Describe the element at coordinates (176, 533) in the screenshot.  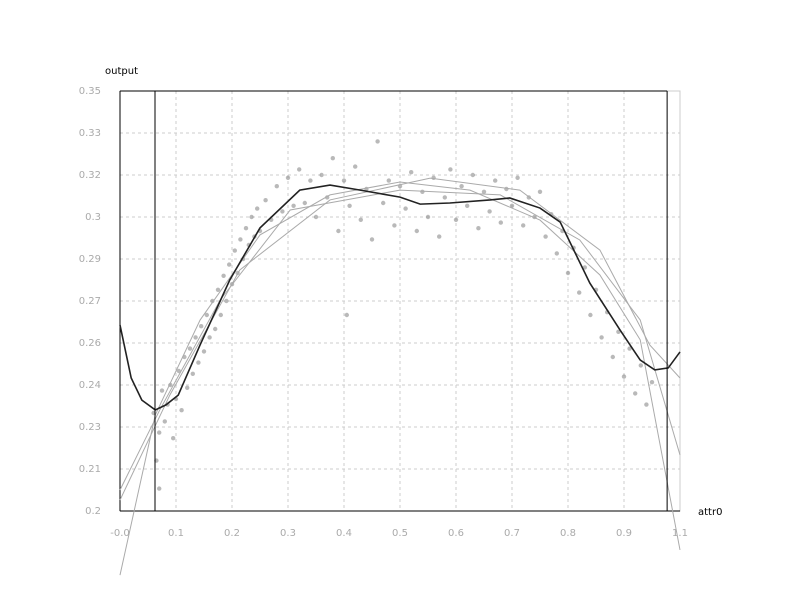
I see `x-tick-label: 0.1` at that location.